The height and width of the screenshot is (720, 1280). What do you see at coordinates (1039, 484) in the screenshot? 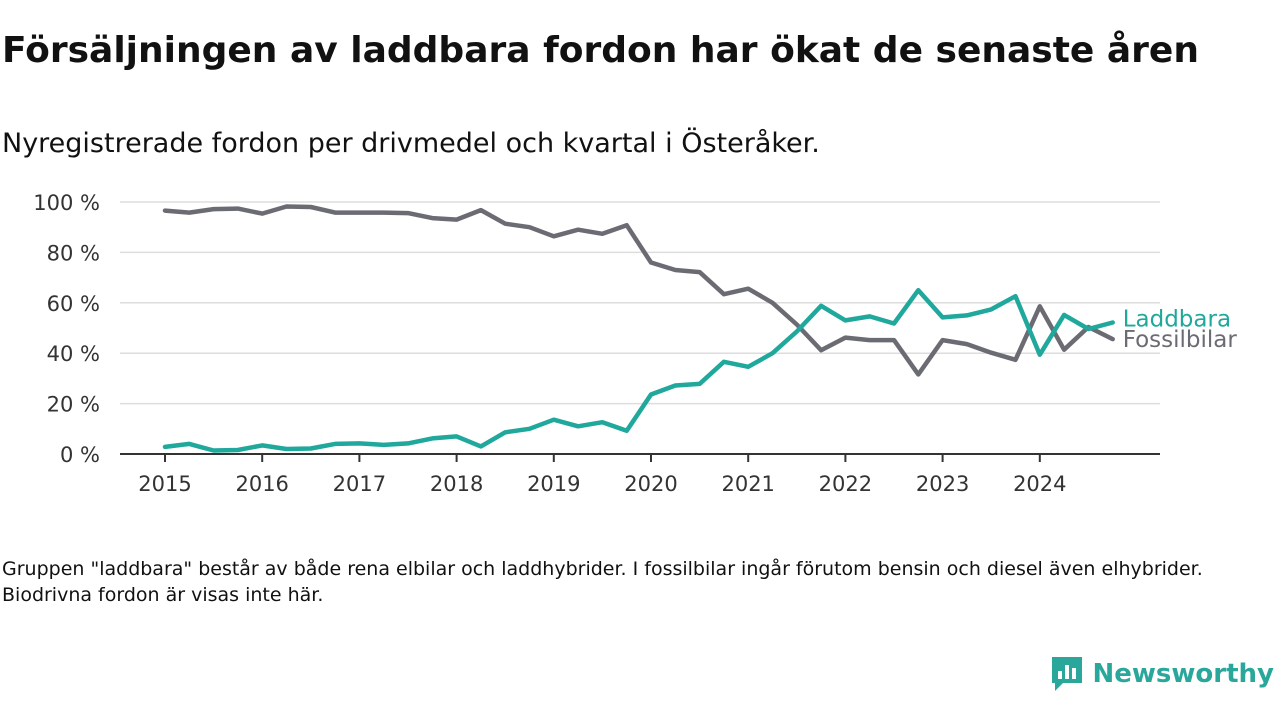
I see `x-tick-label-2024: 2024` at bounding box center [1039, 484].